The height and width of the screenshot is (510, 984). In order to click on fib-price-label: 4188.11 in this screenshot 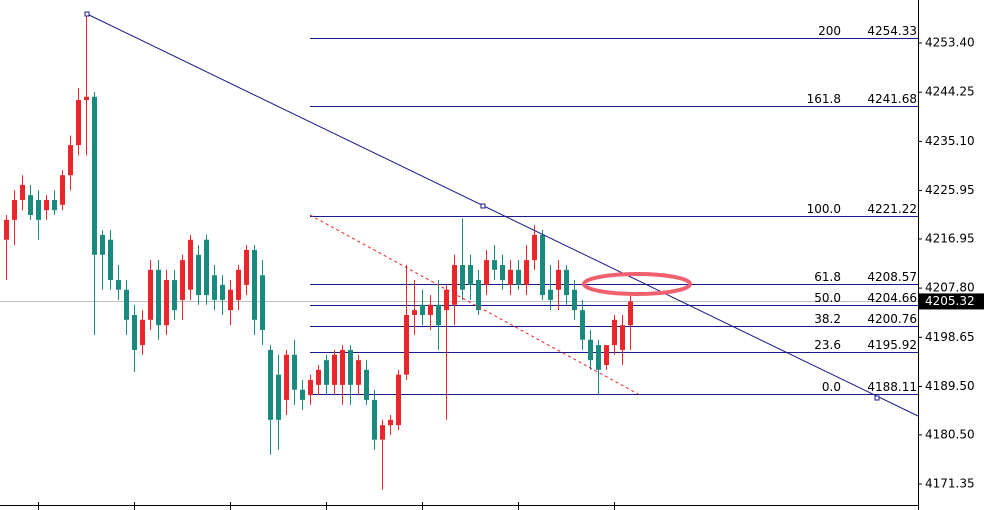, I will do `click(892, 387)`.